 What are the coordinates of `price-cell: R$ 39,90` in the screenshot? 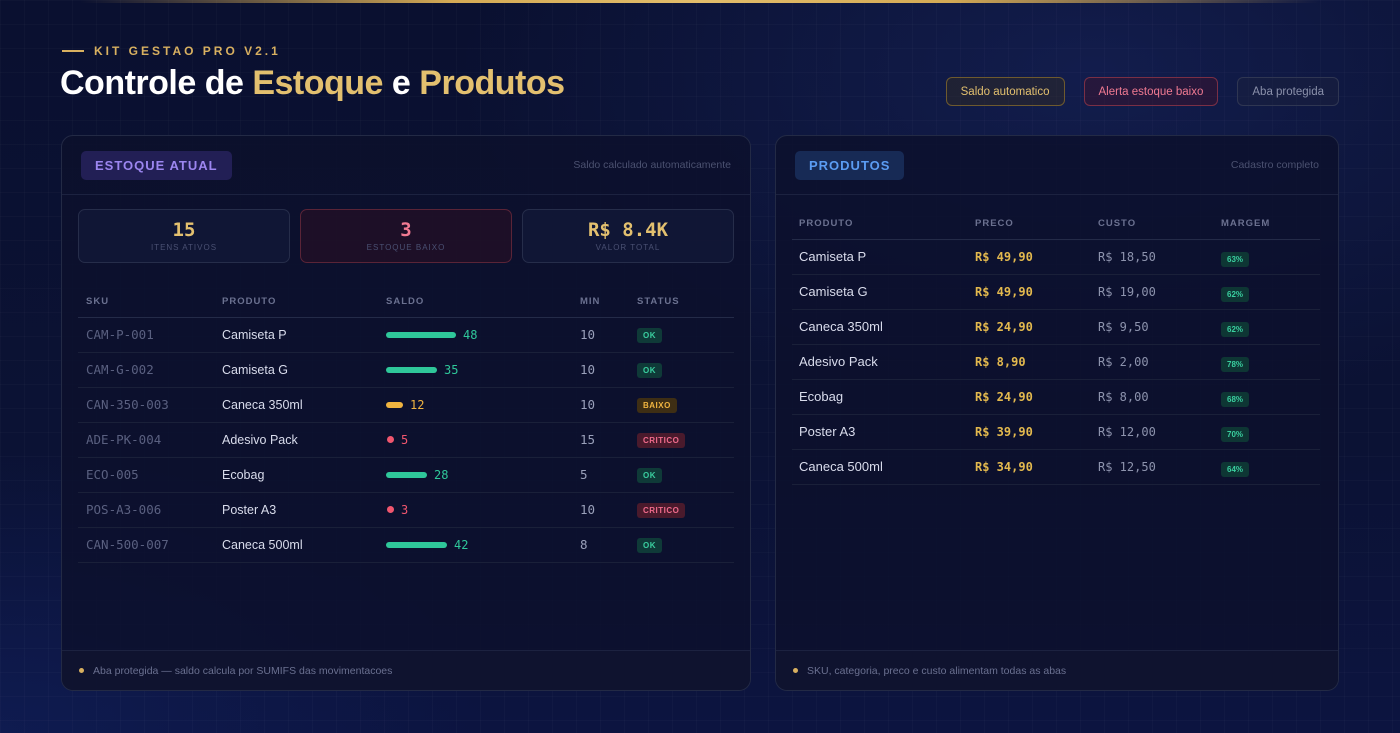 It's located at (1029, 432).